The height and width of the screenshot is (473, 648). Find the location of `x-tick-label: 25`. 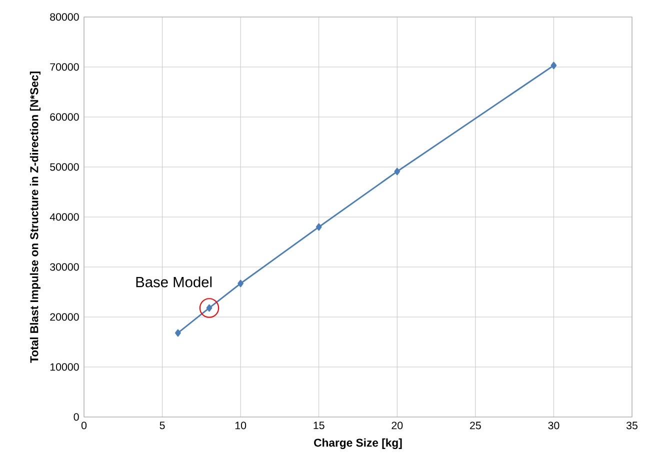

x-tick-label: 25 is located at coordinates (475, 426).